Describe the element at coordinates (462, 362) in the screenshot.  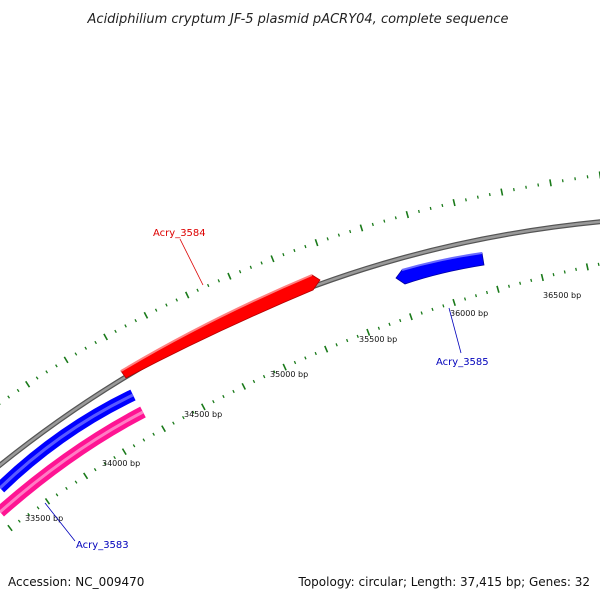
I see `gene-label-acry-3585: Acry_3585` at that location.